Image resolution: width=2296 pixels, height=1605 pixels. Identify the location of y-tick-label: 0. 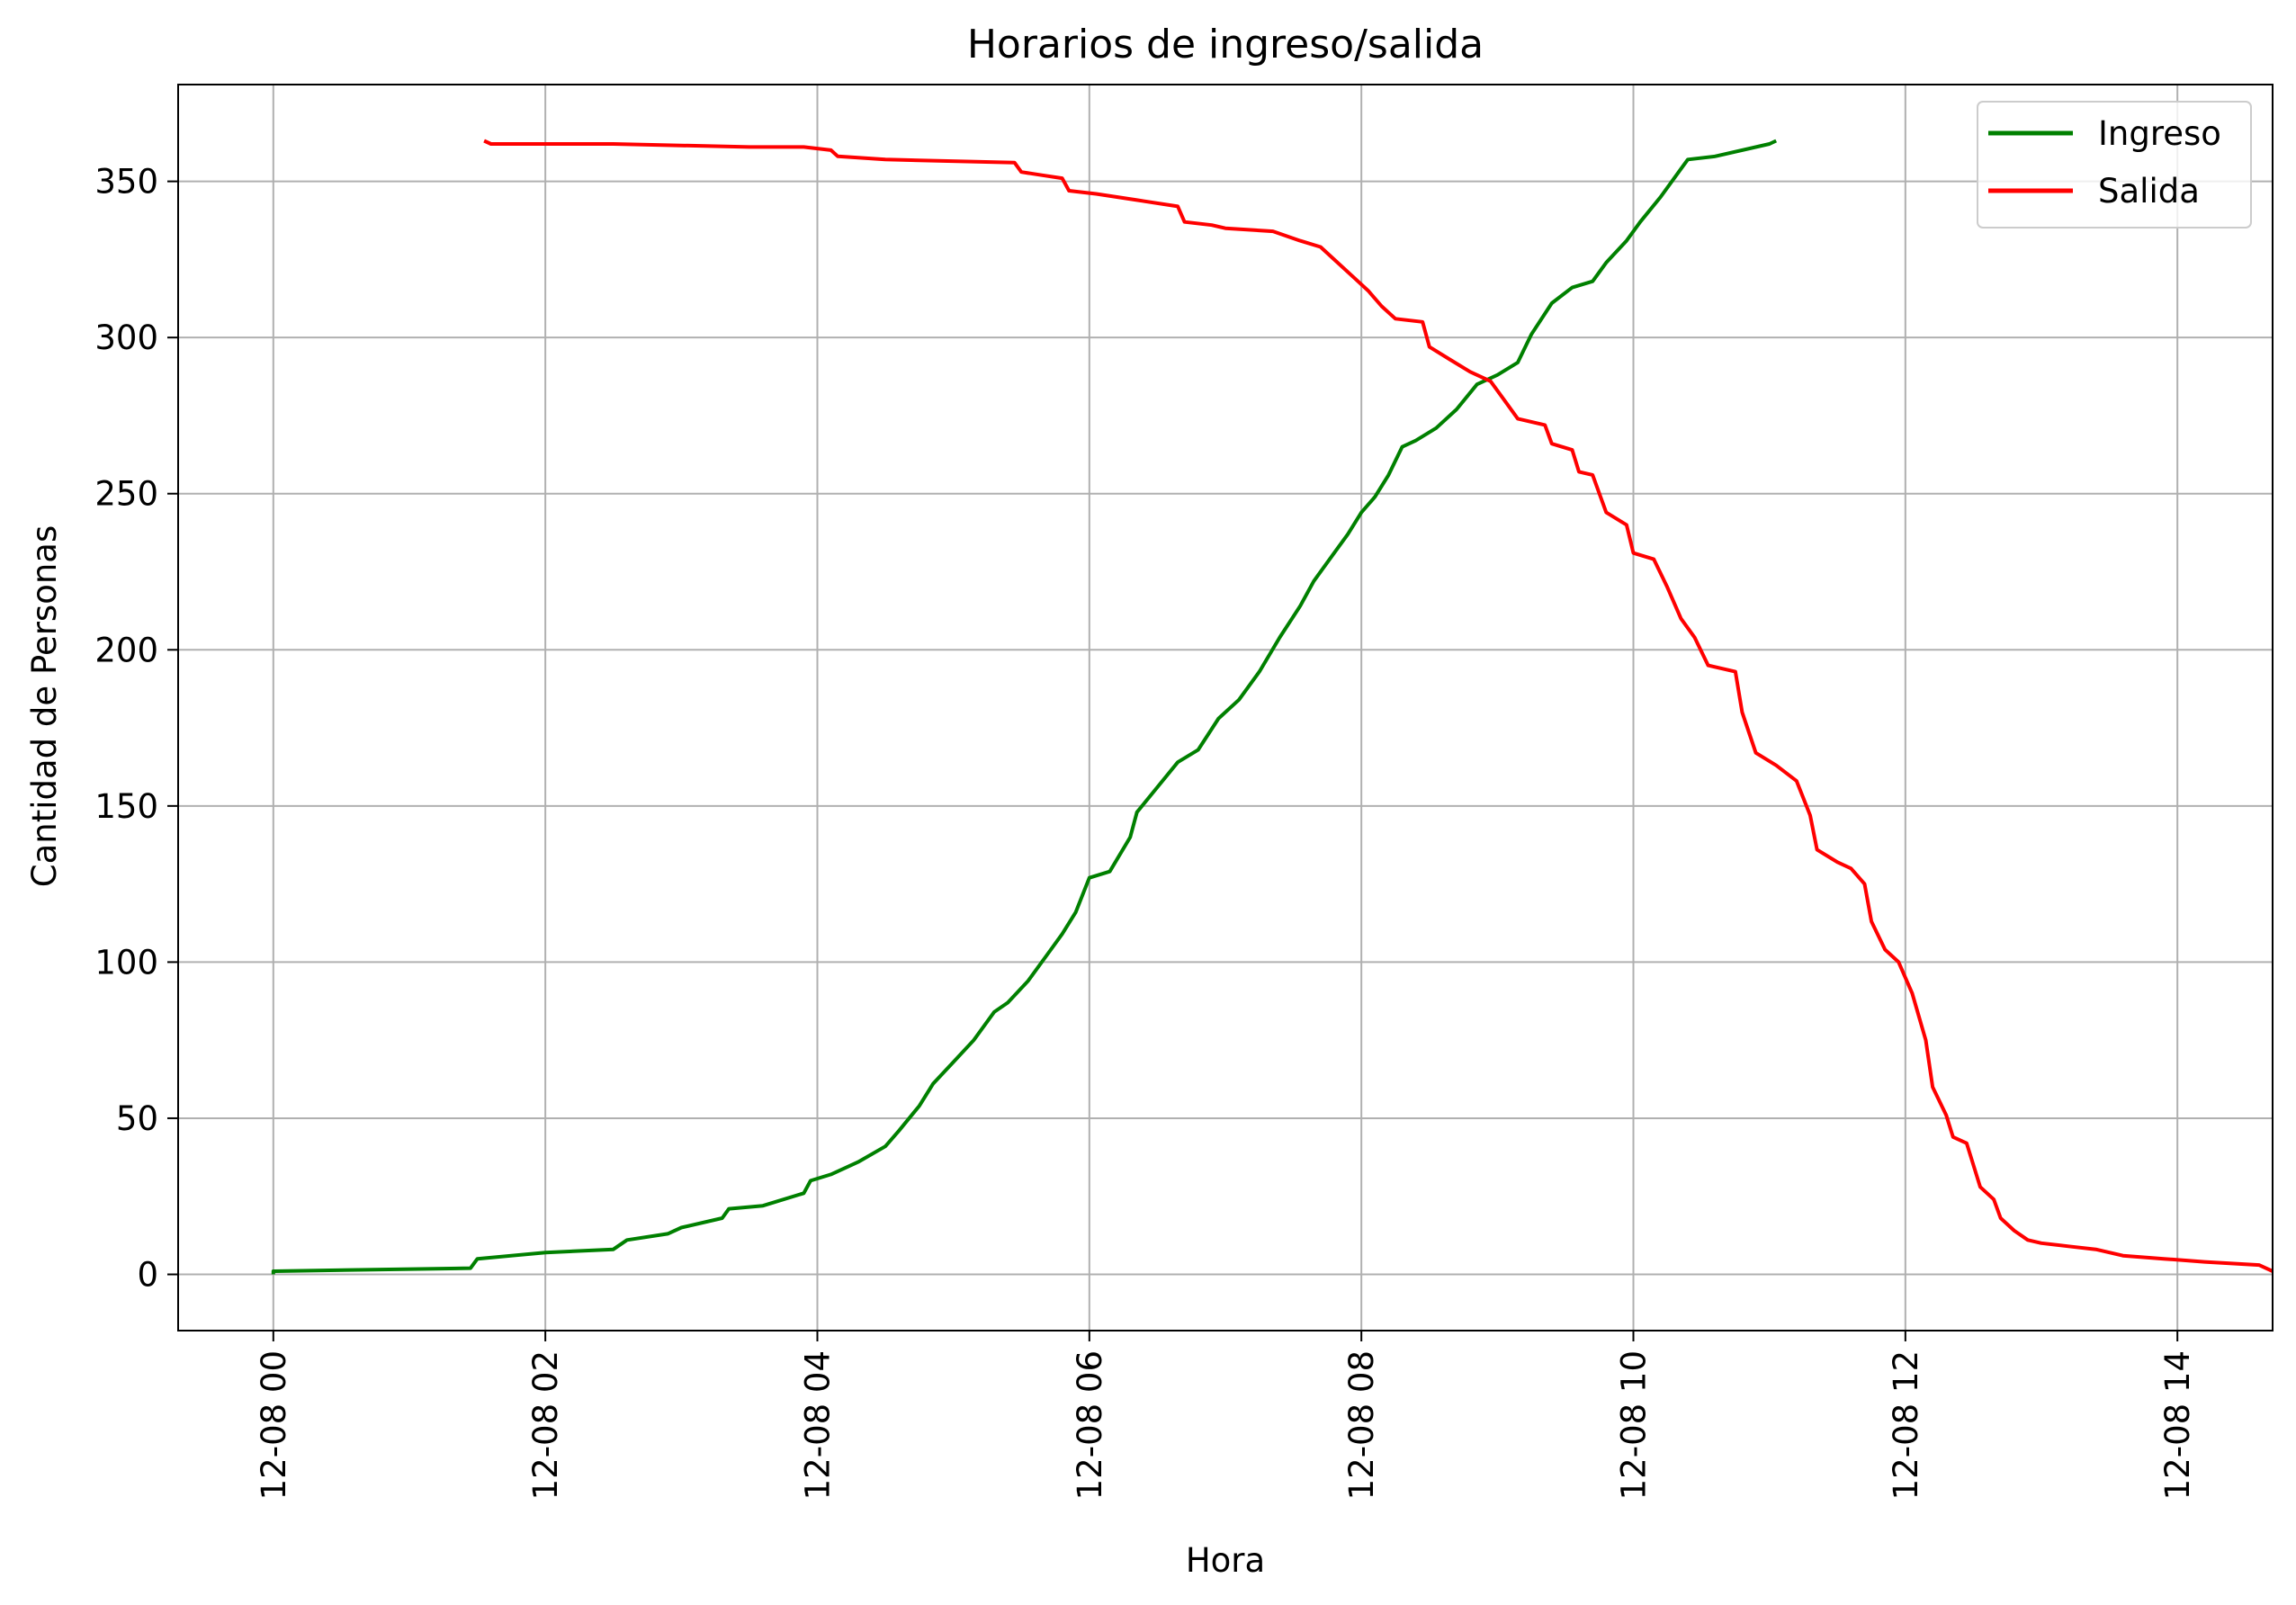
(147, 1275).